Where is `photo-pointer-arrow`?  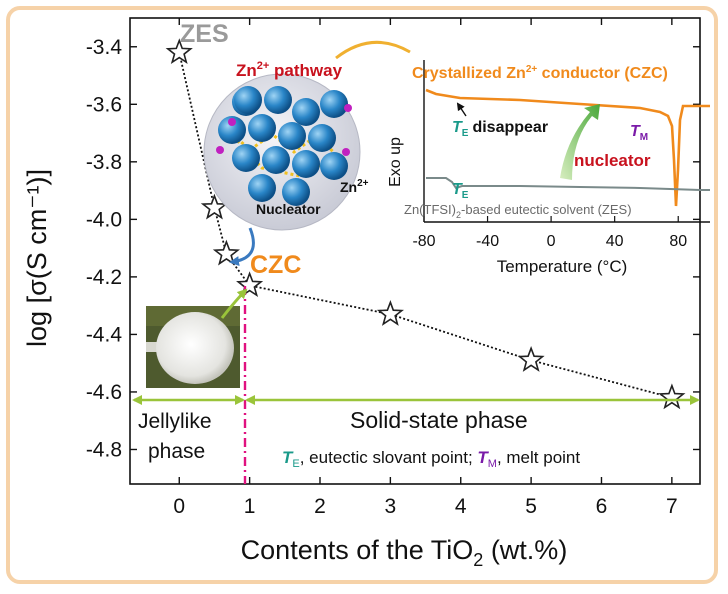
photo-pointer-arrow is located at coordinates (234, 303).